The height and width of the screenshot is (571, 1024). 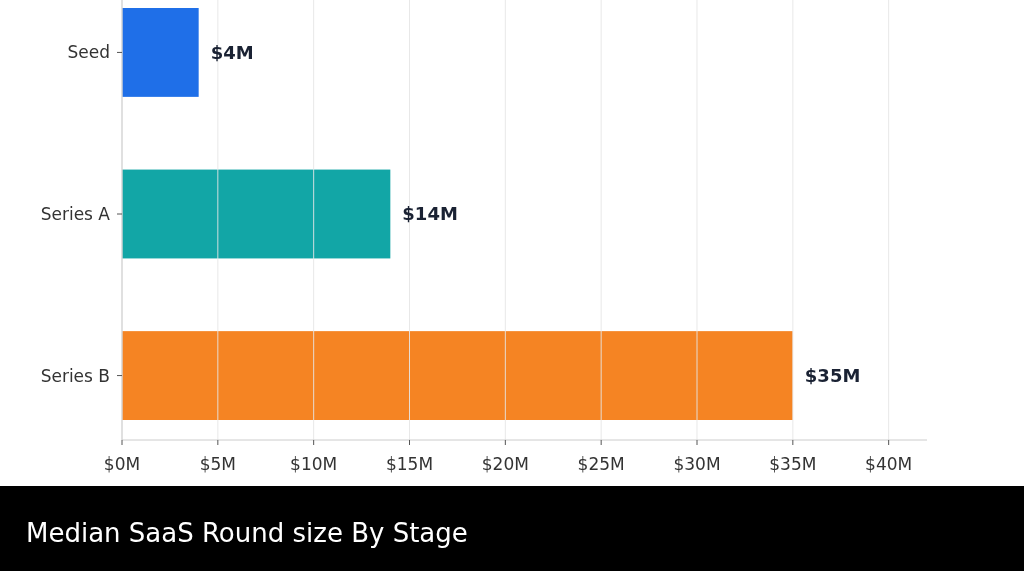 What do you see at coordinates (889, 464) in the screenshot?
I see `x-tick-label: $40M` at bounding box center [889, 464].